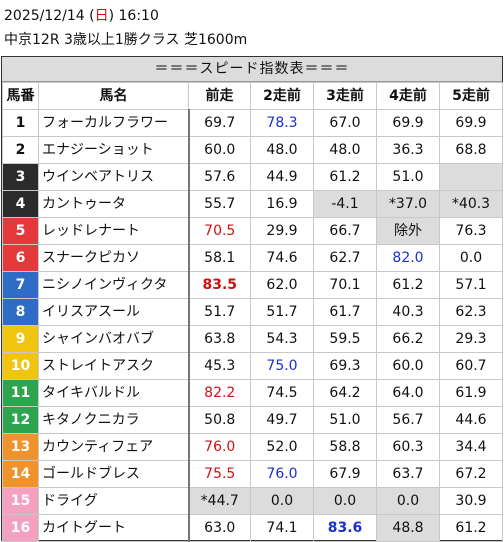  I want to click on table-row: 3 ウインベアトリス 57.6 44.9 61.2 51.0, so click(252, 177).